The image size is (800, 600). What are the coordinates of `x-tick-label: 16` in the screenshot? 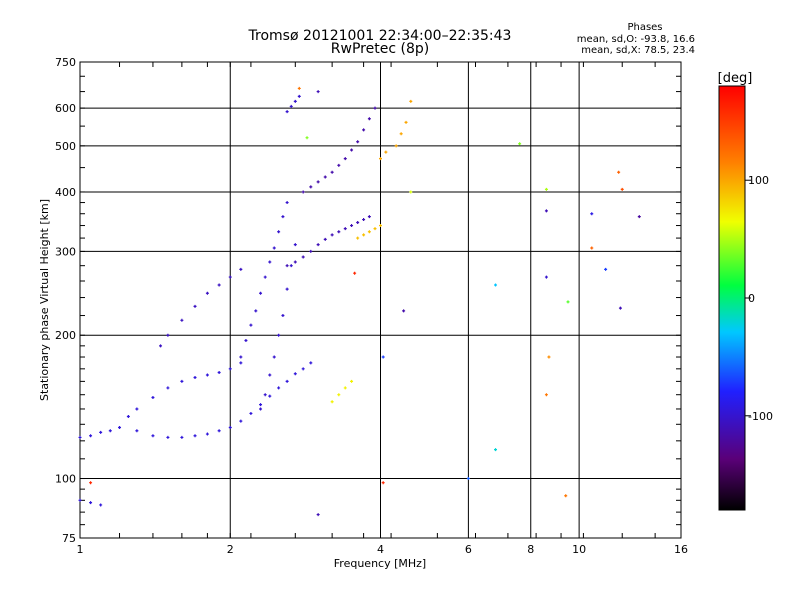 It's located at (681, 549).